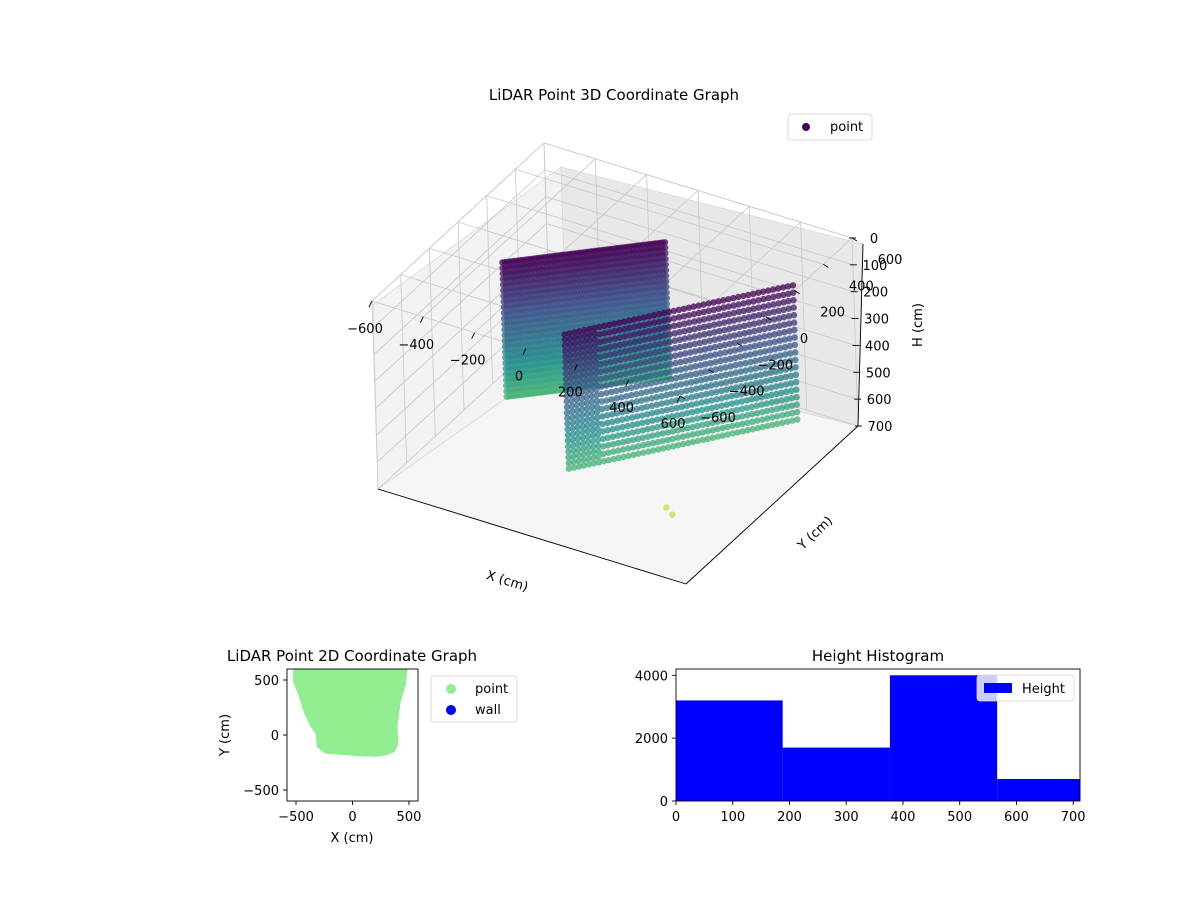 The height and width of the screenshot is (900, 1200). What do you see at coordinates (832, 313) in the screenshot?
I see `y-tick-label: 200` at bounding box center [832, 313].